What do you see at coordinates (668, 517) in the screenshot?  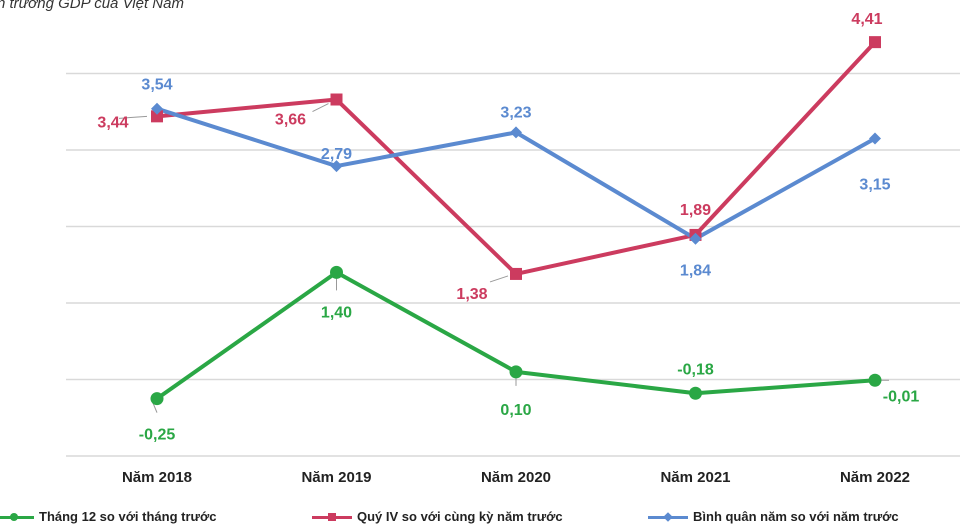 I see `legend-swatch-diamond` at bounding box center [668, 517].